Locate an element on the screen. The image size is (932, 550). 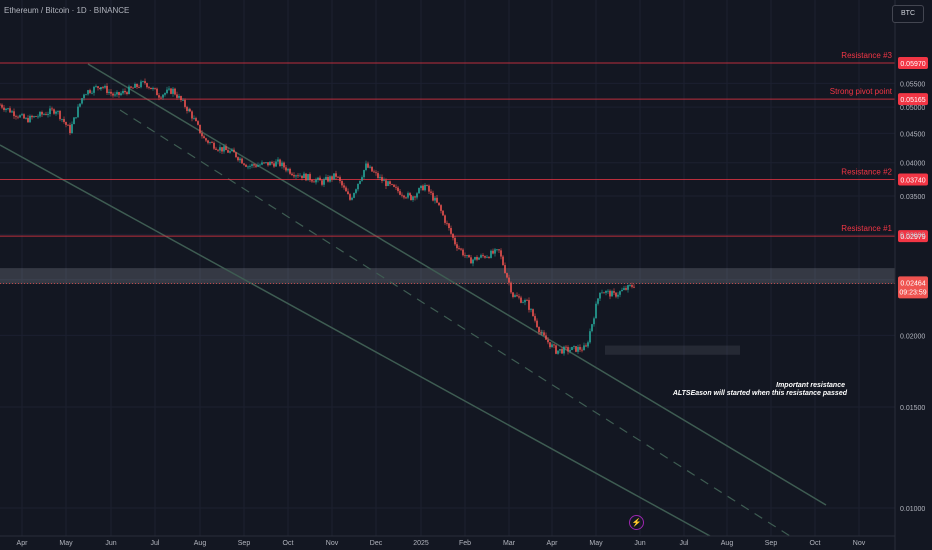
currency-button: BTC is located at coordinates (908, 14).